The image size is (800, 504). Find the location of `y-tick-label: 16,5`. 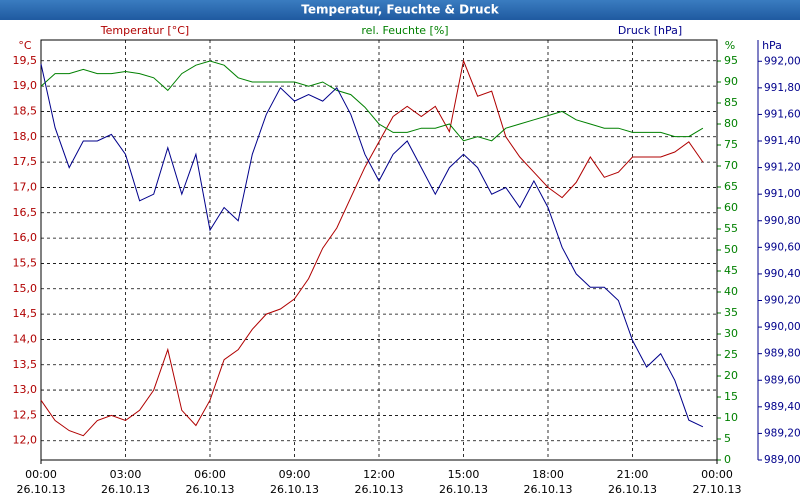

y-tick-label: 16,5 is located at coordinates (25, 212).